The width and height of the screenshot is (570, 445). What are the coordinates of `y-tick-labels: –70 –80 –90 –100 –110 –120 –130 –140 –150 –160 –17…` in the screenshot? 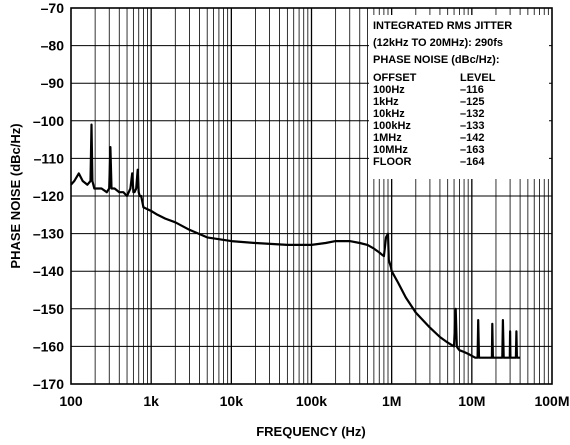 It's located at (48, 196).